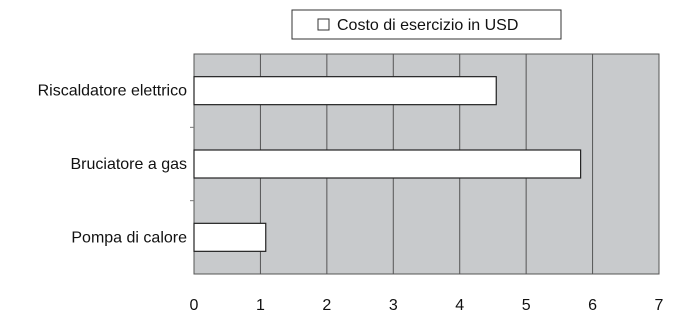 This screenshot has width=681, height=324. I want to click on category-label: Pompa di calore, so click(129, 237).